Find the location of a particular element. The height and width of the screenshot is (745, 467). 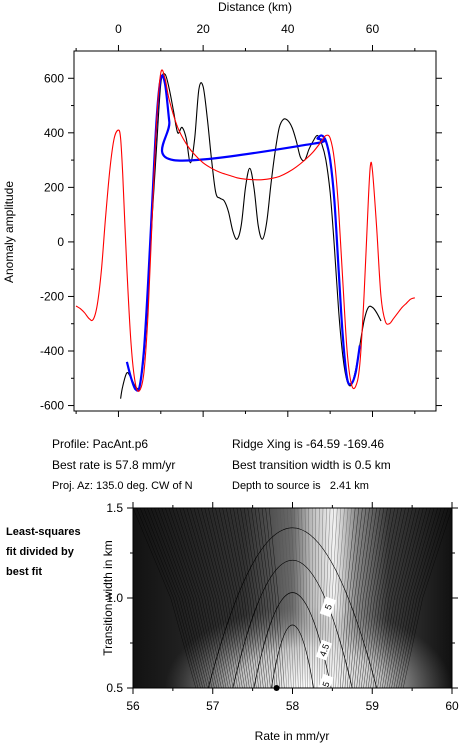

x-tick-label: 60 is located at coordinates (373, 29).